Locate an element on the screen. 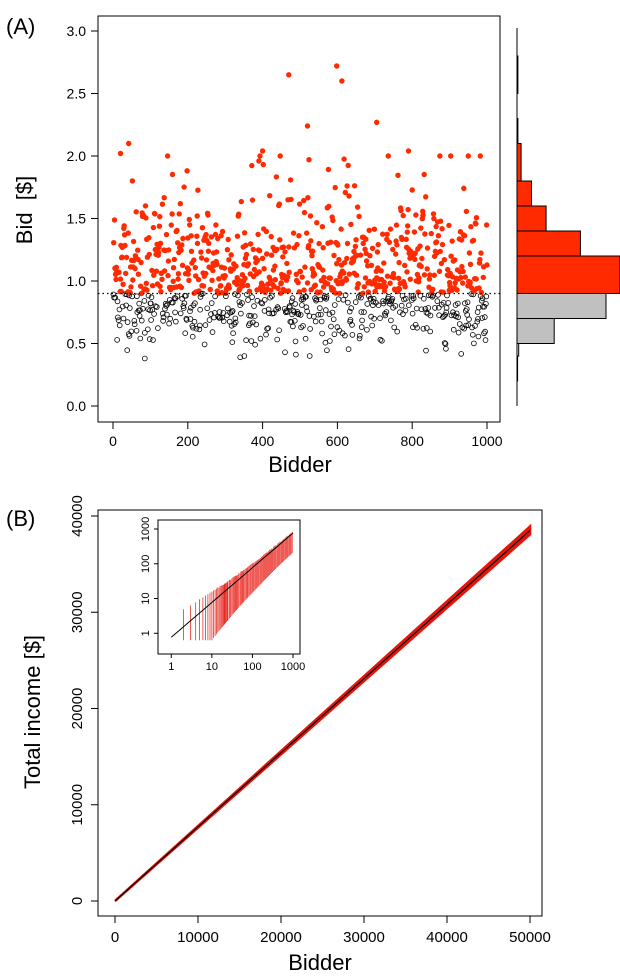 This screenshot has width=620, height=978. chart-b-x-tick-label: 40000 is located at coordinates (447, 937).